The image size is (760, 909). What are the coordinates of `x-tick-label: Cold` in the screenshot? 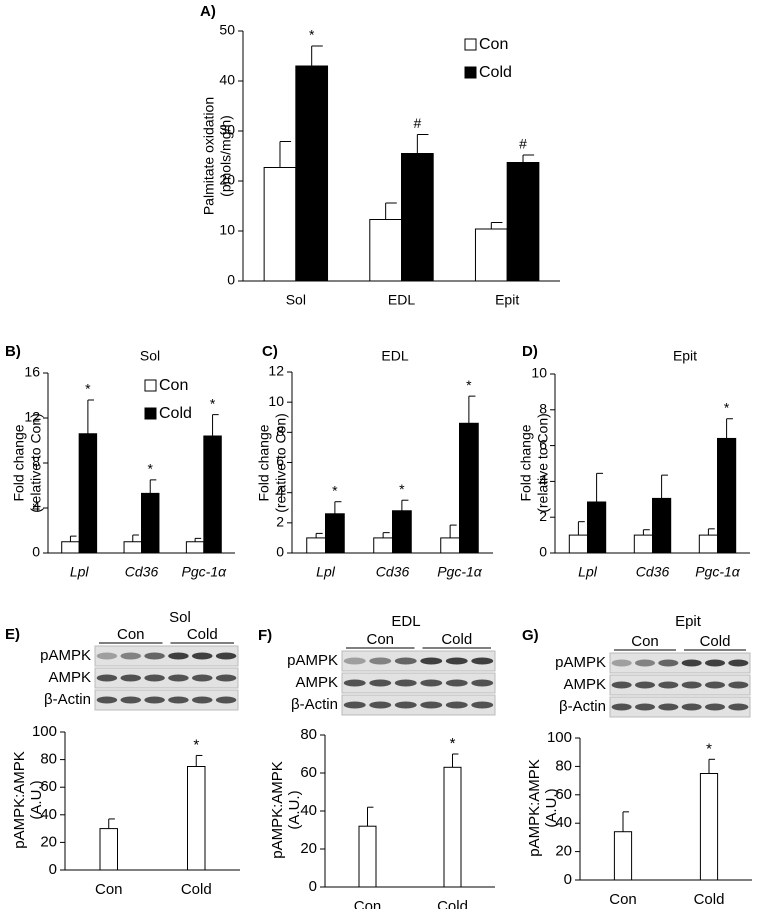 It's located at (709, 899).